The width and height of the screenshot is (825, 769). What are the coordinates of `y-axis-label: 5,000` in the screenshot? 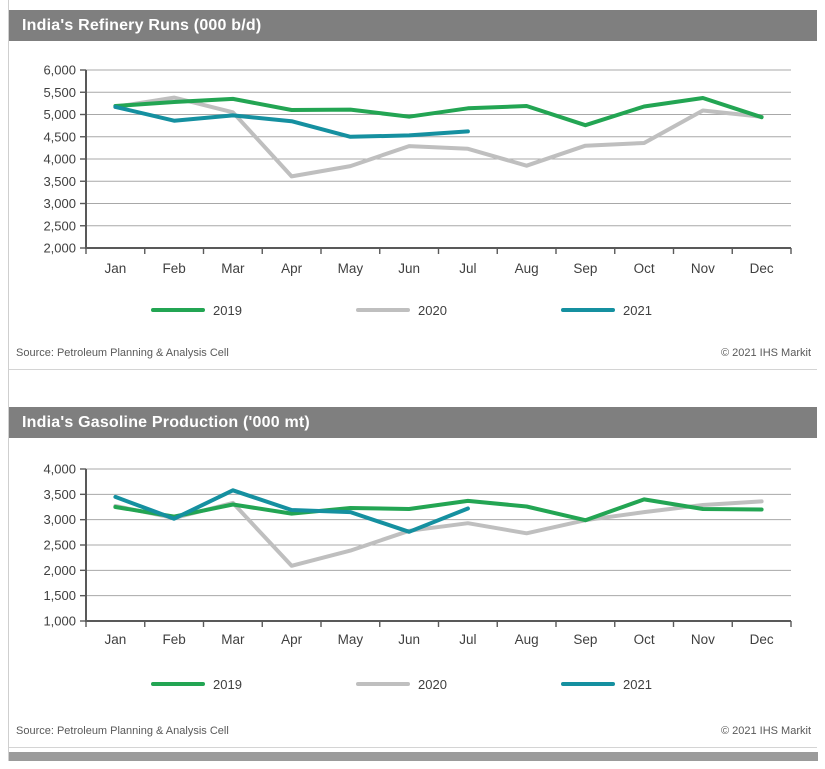 It's located at (59, 114).